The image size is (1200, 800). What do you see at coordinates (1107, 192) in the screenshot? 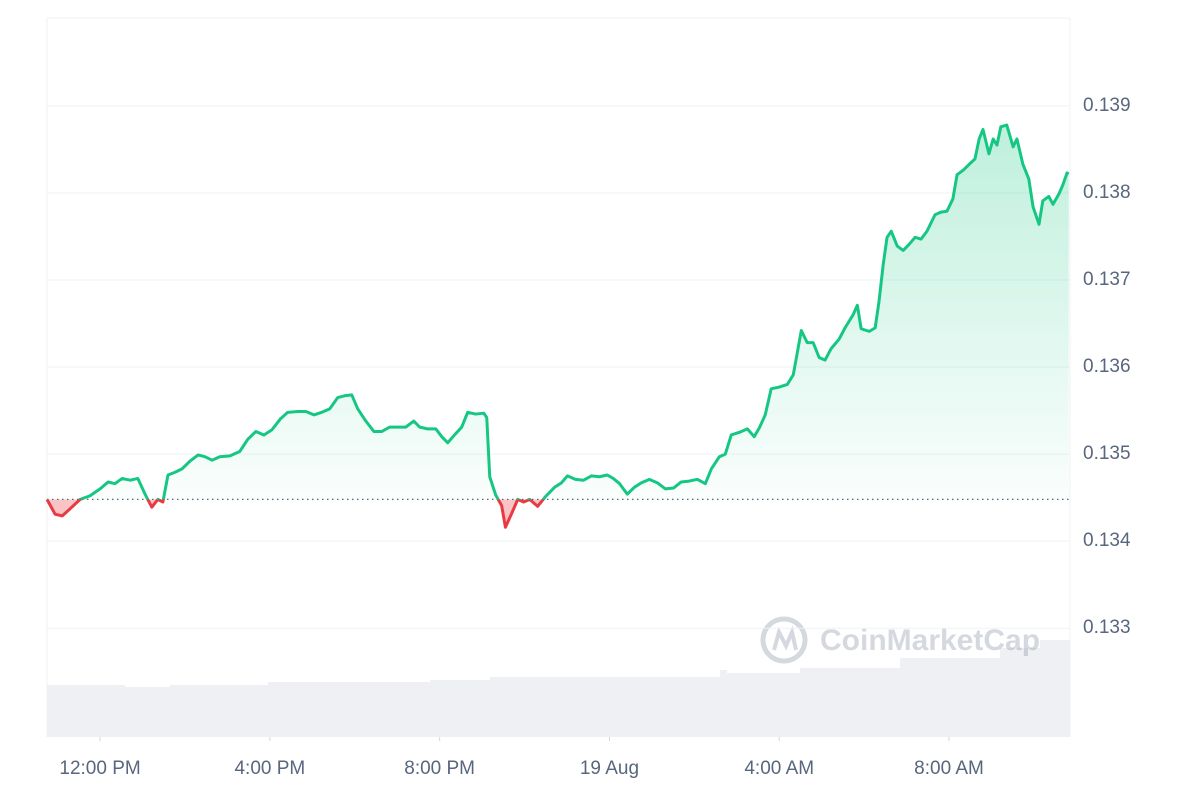
I see `y-tick-label: 0.138` at bounding box center [1107, 192].